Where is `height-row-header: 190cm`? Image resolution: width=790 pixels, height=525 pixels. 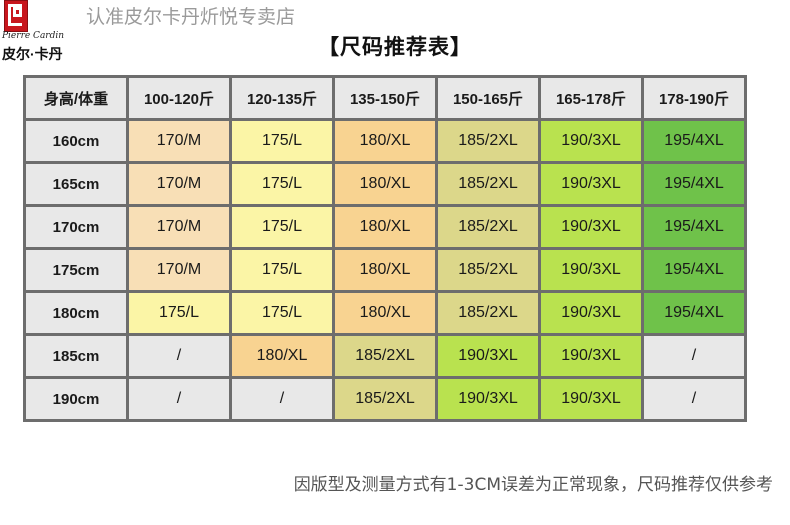 height-row-header: 190cm is located at coordinates (76, 399).